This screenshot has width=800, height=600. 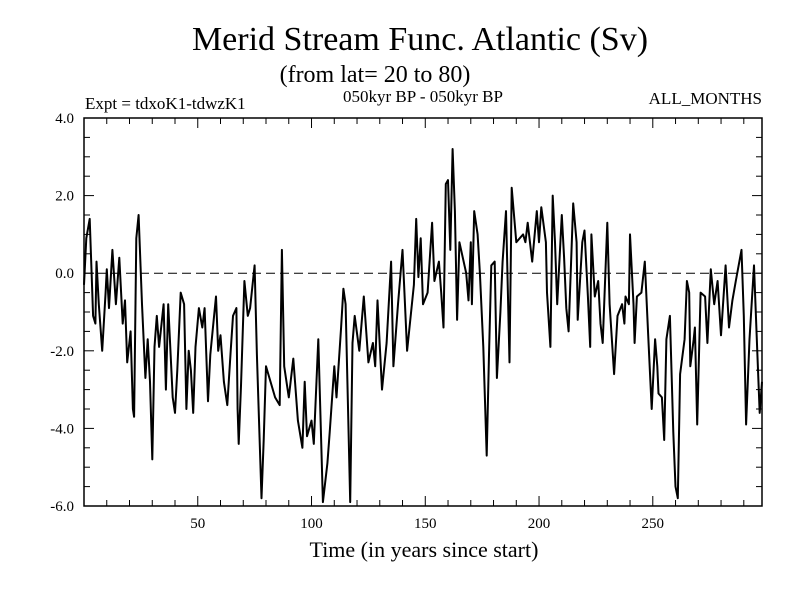 I want to click on x-axis-label: Time (in years since start), so click(x=424, y=549).